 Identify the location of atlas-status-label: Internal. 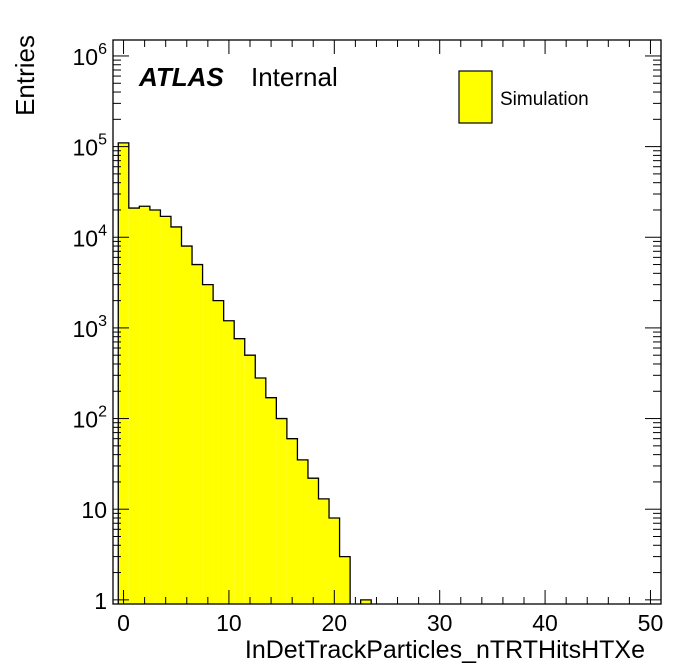
(294, 77).